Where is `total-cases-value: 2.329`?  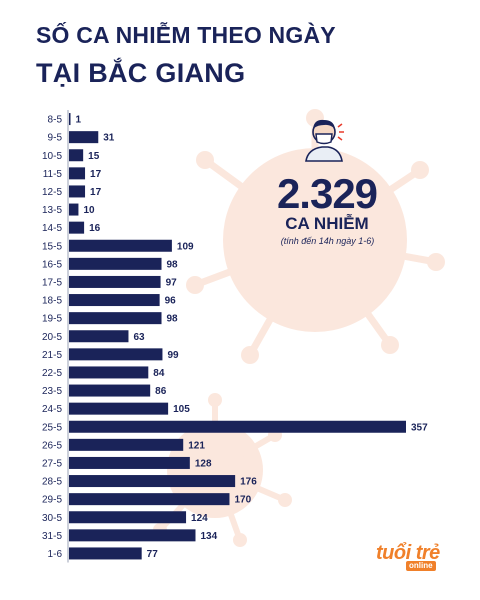 total-cases-value: 2.329 is located at coordinates (327, 193).